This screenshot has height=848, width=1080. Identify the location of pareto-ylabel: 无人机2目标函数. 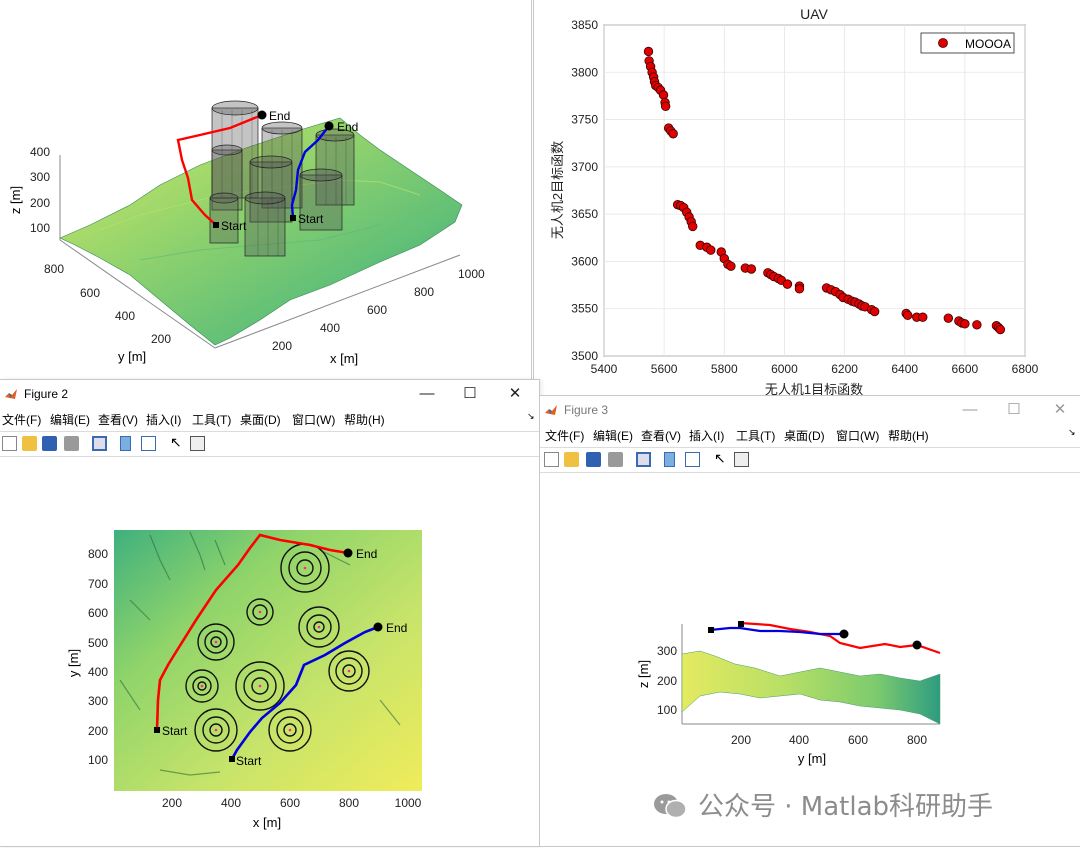
(557, 190).